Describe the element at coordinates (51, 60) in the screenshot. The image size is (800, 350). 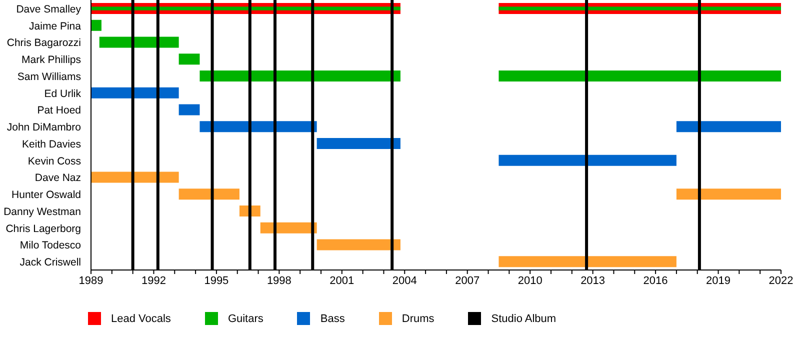
I see `y-tick-label: Mark Phillips` at that location.